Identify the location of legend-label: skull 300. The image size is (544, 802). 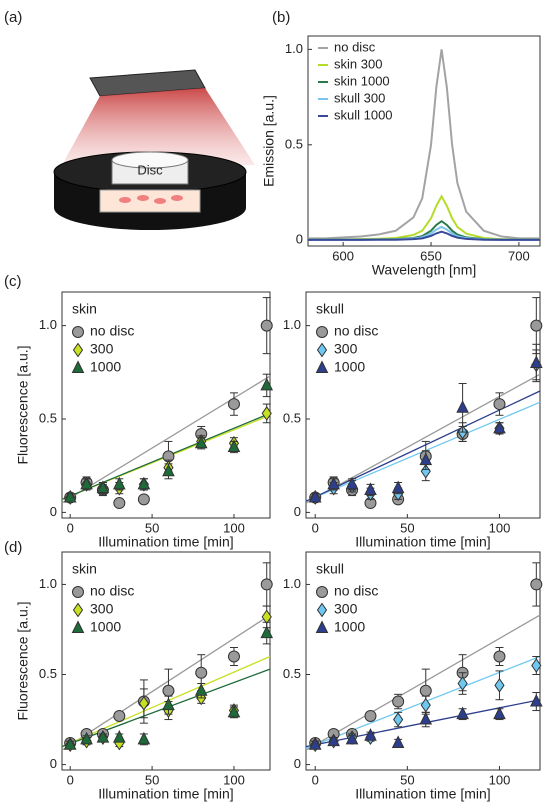
(359, 97).